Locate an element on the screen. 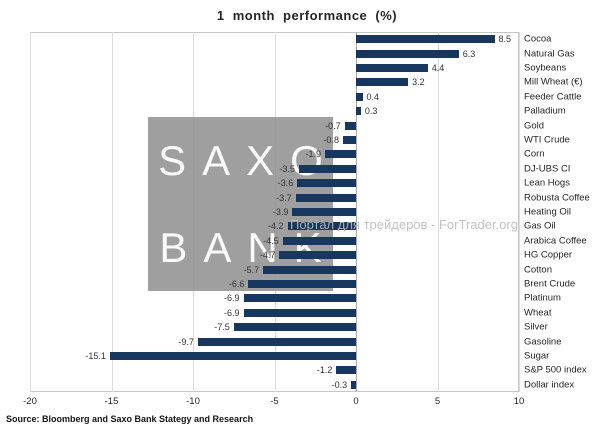 The width and height of the screenshot is (614, 432). bar-wti-crude is located at coordinates (349, 140).